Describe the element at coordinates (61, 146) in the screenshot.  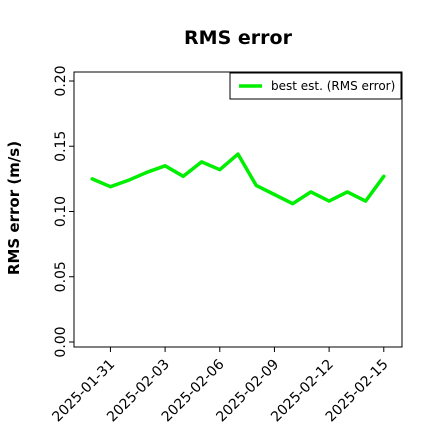
I see `y-tick-label: 0.15` at that location.